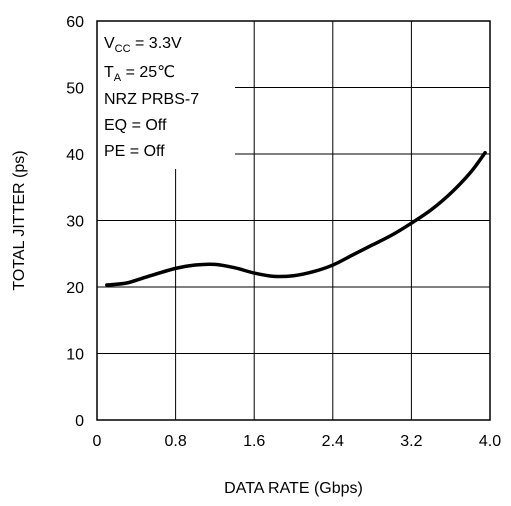  What do you see at coordinates (254, 441) in the screenshot?
I see `x-tick-label: 1.6` at bounding box center [254, 441].